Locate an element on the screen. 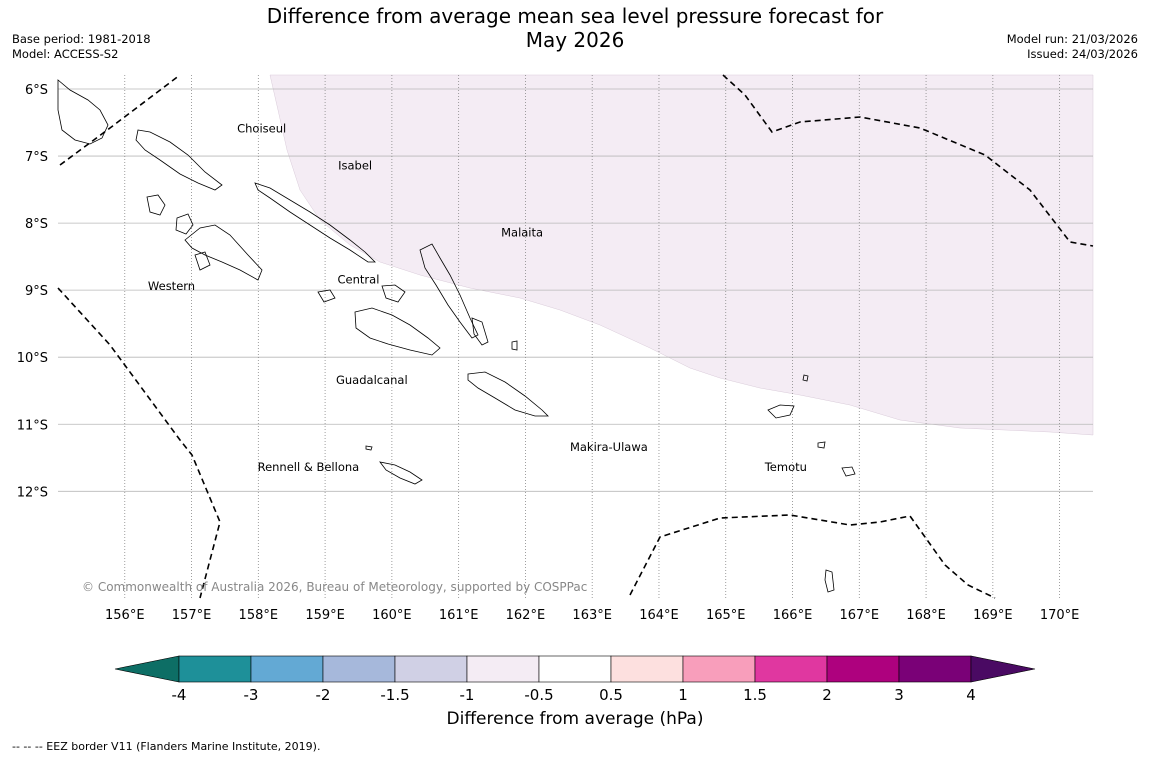 This screenshot has width=1150, height=758. island-tikopia is located at coordinates (829, 581).